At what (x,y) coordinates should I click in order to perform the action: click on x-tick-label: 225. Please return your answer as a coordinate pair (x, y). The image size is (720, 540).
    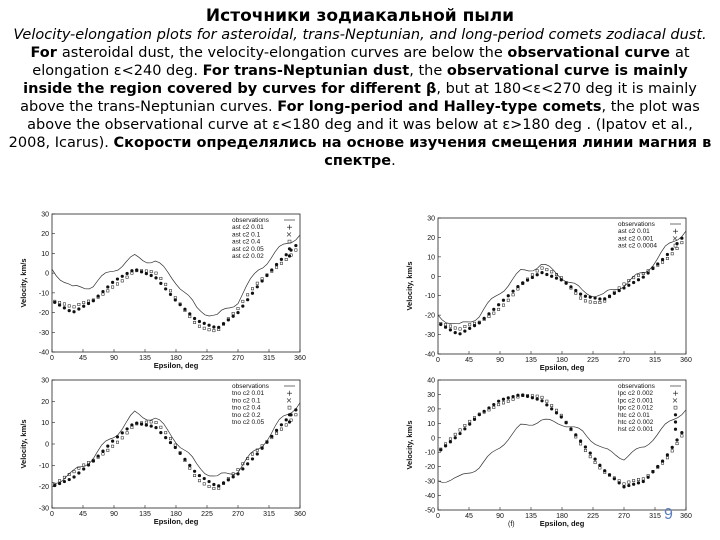
    Looking at the image, I should click on (207, 358).